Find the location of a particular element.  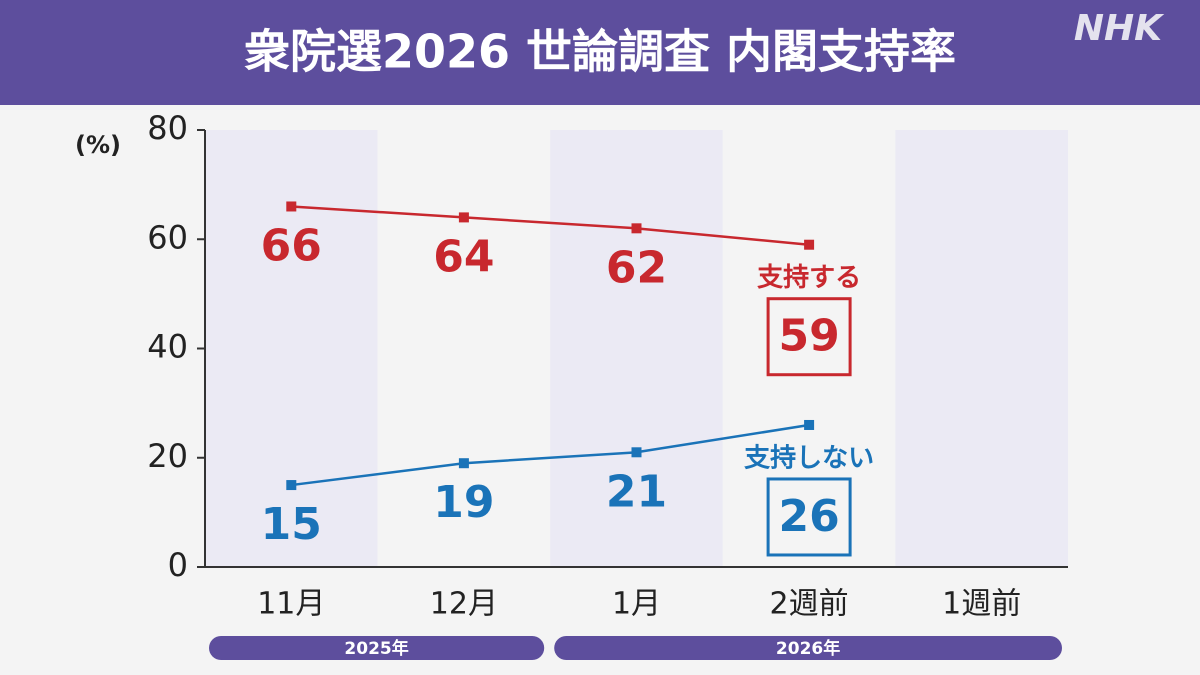

data-label: 66 is located at coordinates (291, 245).